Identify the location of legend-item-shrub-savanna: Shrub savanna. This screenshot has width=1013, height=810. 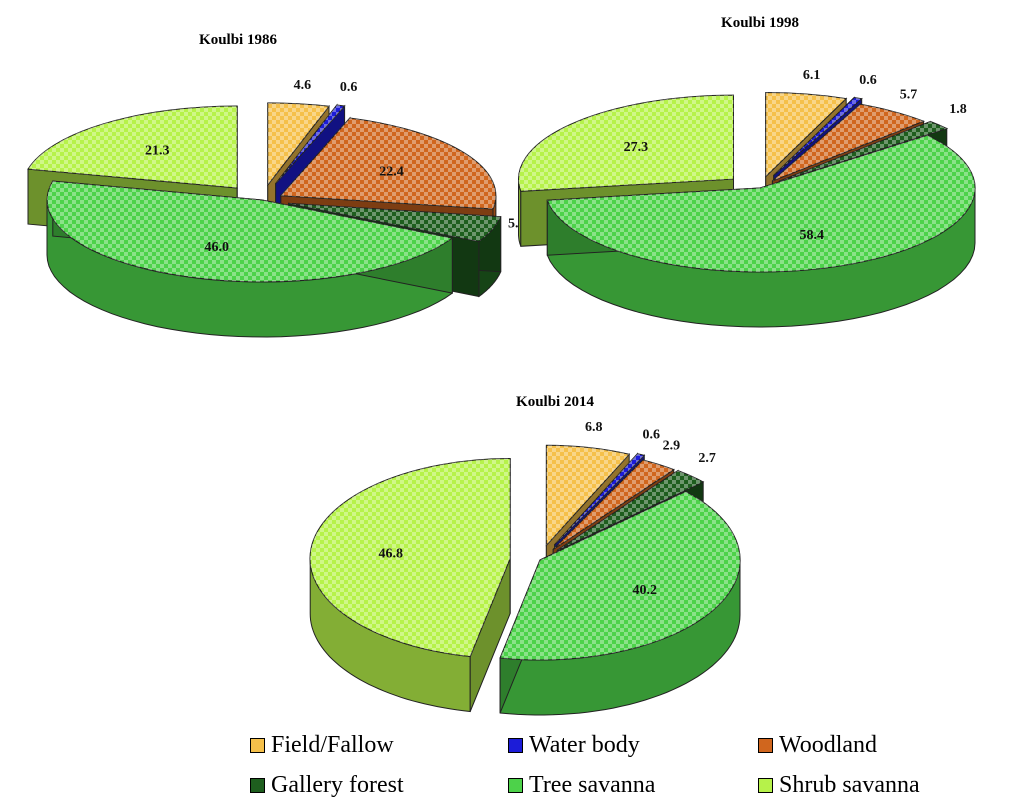
(839, 785).